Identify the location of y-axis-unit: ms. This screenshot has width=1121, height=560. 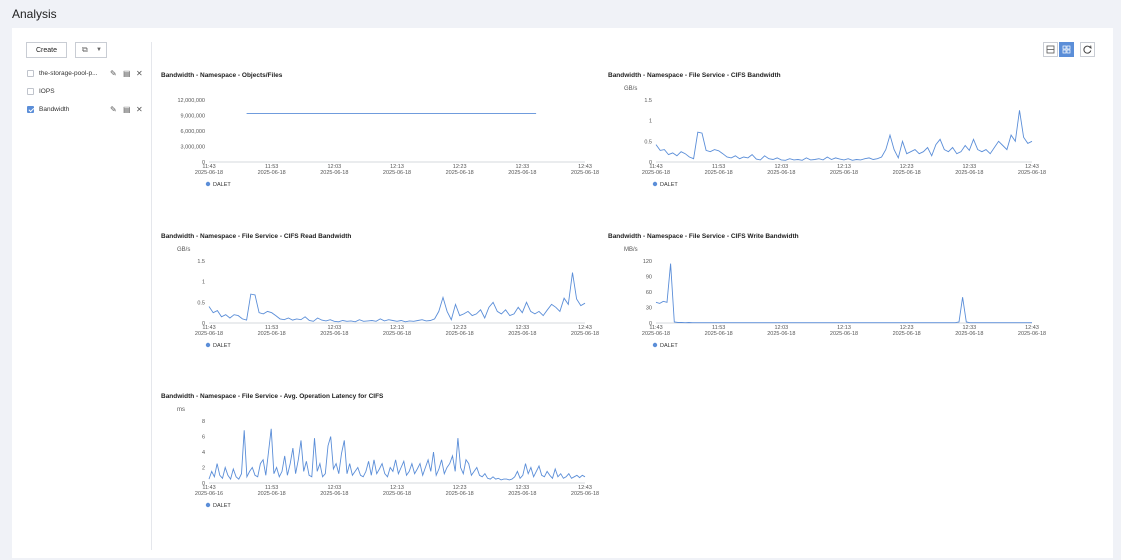
(181, 410).